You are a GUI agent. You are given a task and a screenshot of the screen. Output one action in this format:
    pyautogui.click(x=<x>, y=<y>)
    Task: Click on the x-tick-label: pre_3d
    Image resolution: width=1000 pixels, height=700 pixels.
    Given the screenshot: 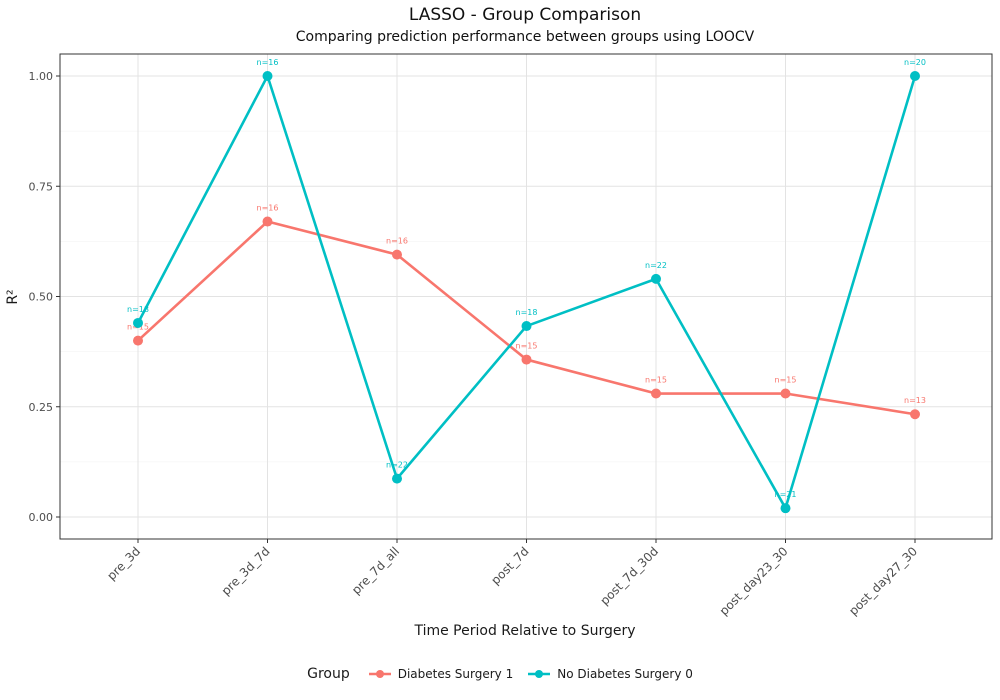 What is the action you would take?
    pyautogui.click(x=123, y=563)
    